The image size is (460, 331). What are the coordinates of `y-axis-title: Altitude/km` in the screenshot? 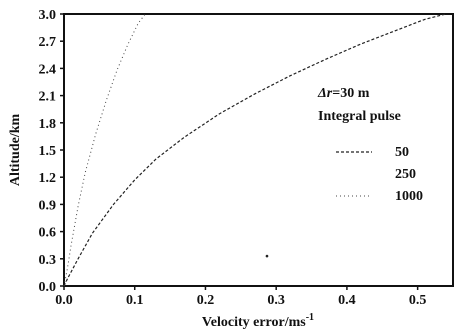 It's located at (15, 149).